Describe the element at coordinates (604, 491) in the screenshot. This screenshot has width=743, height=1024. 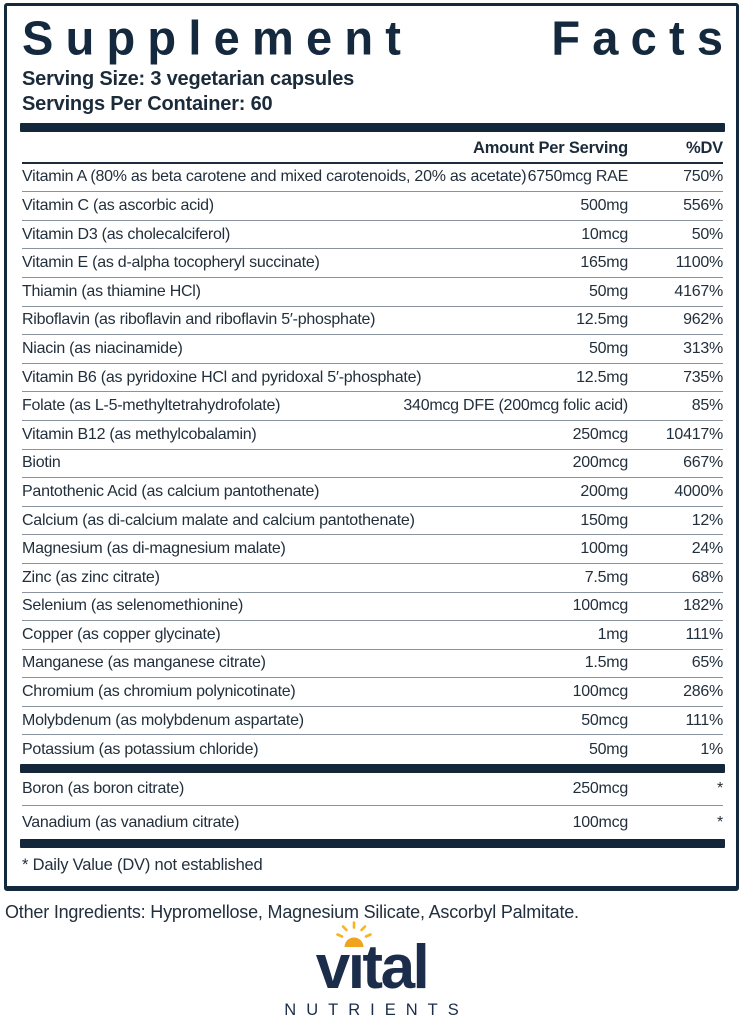
I see `nutrient-amount: 200mg` at that location.